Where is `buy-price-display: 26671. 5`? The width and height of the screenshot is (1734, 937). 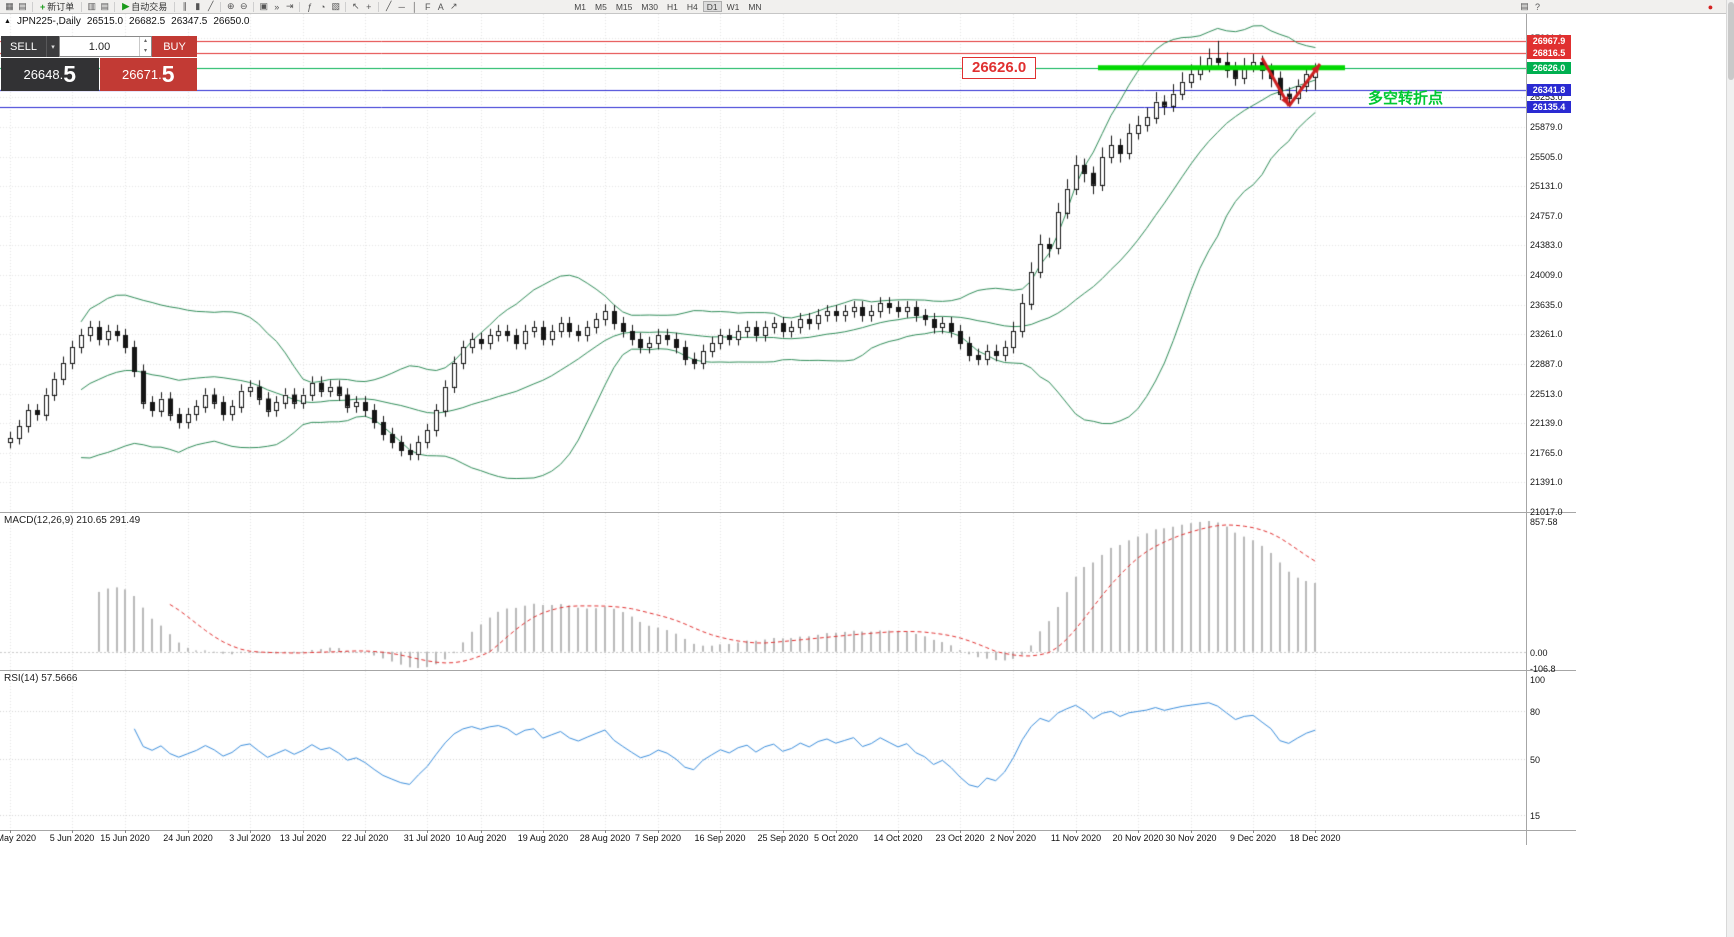 buy-price-display: 26671. 5 is located at coordinates (148, 74).